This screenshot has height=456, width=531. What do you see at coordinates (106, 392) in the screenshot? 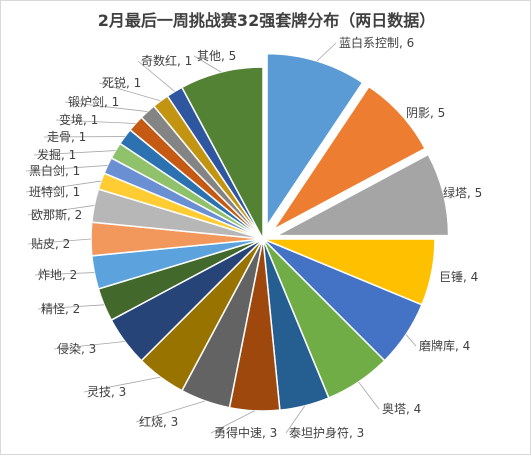
I see `slice-label: 灵技, 3` at bounding box center [106, 392].